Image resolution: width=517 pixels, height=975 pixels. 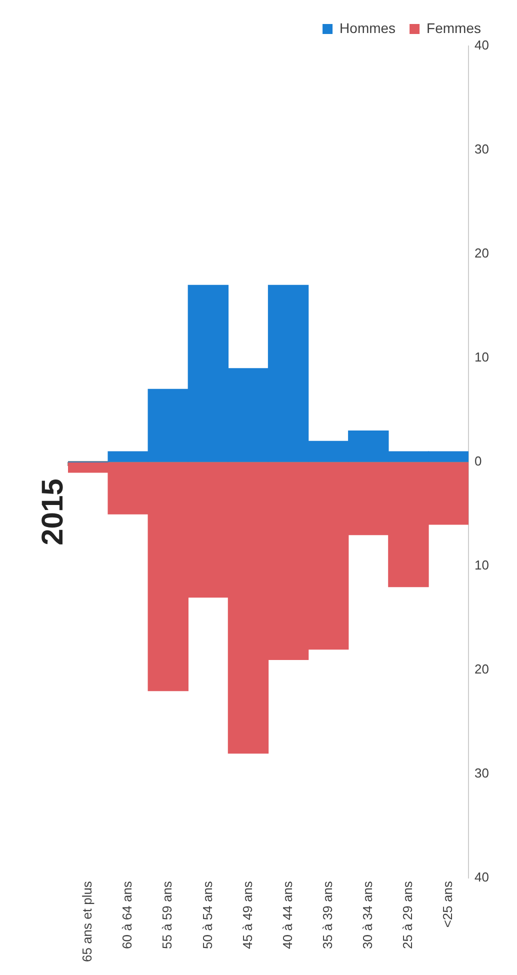 What do you see at coordinates (167, 915) in the screenshot?
I see `x-tick-label: 55 à 59 ans` at bounding box center [167, 915].